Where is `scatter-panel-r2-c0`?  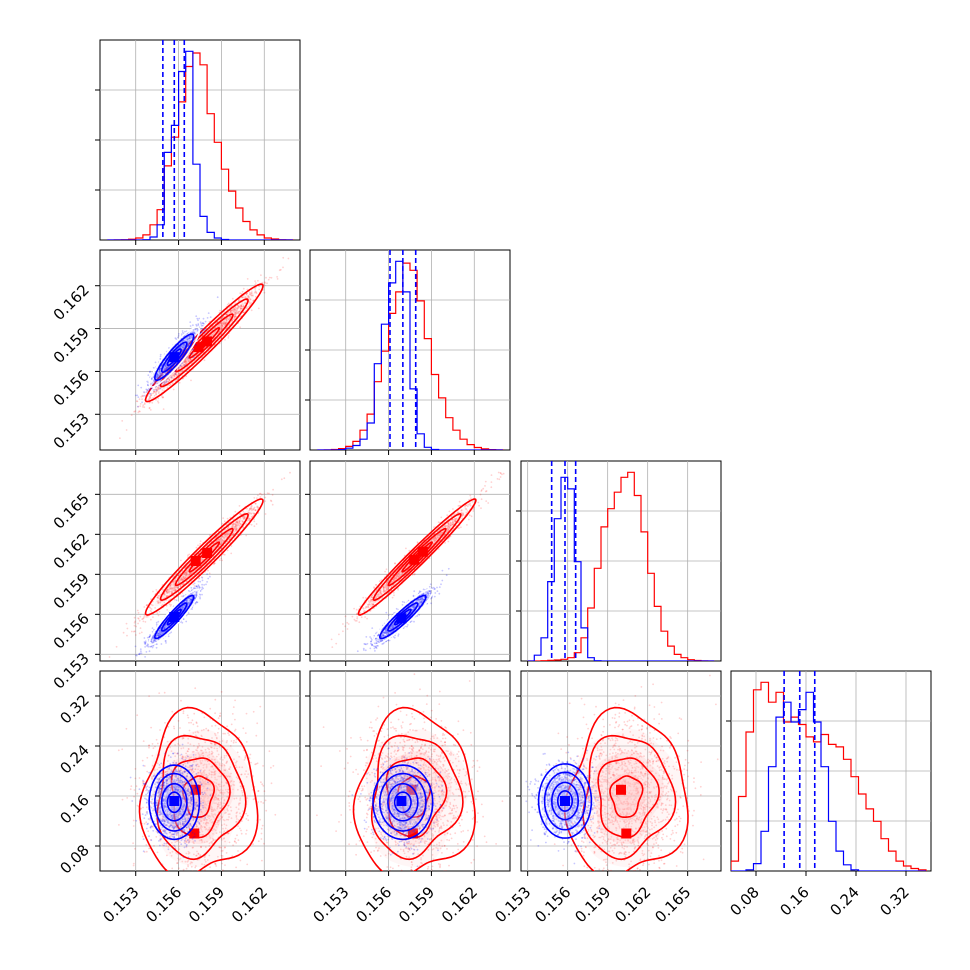
scatter-panel-r2-c0 is located at coordinates (200, 561).